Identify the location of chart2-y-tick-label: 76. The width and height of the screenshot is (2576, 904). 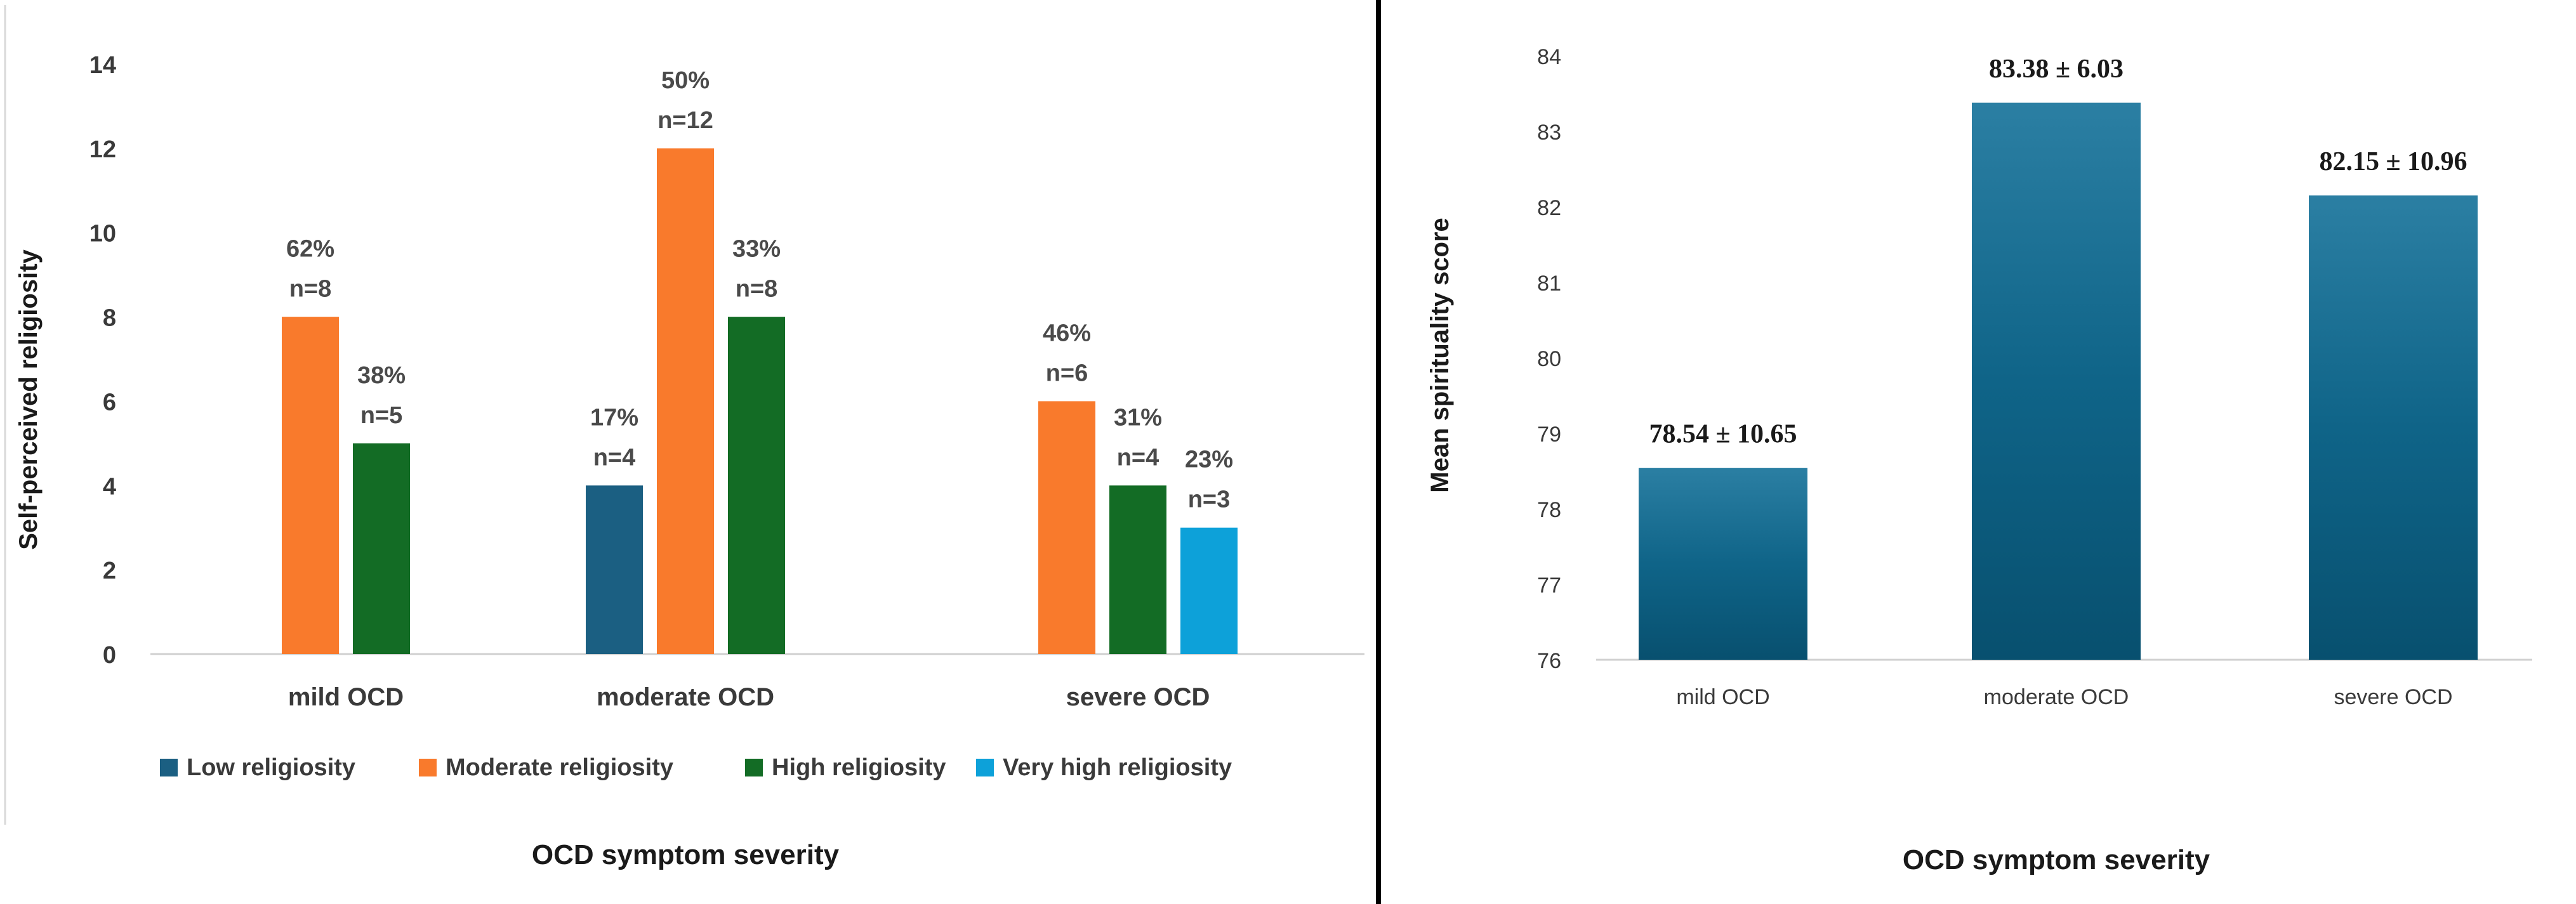
(1549, 661).